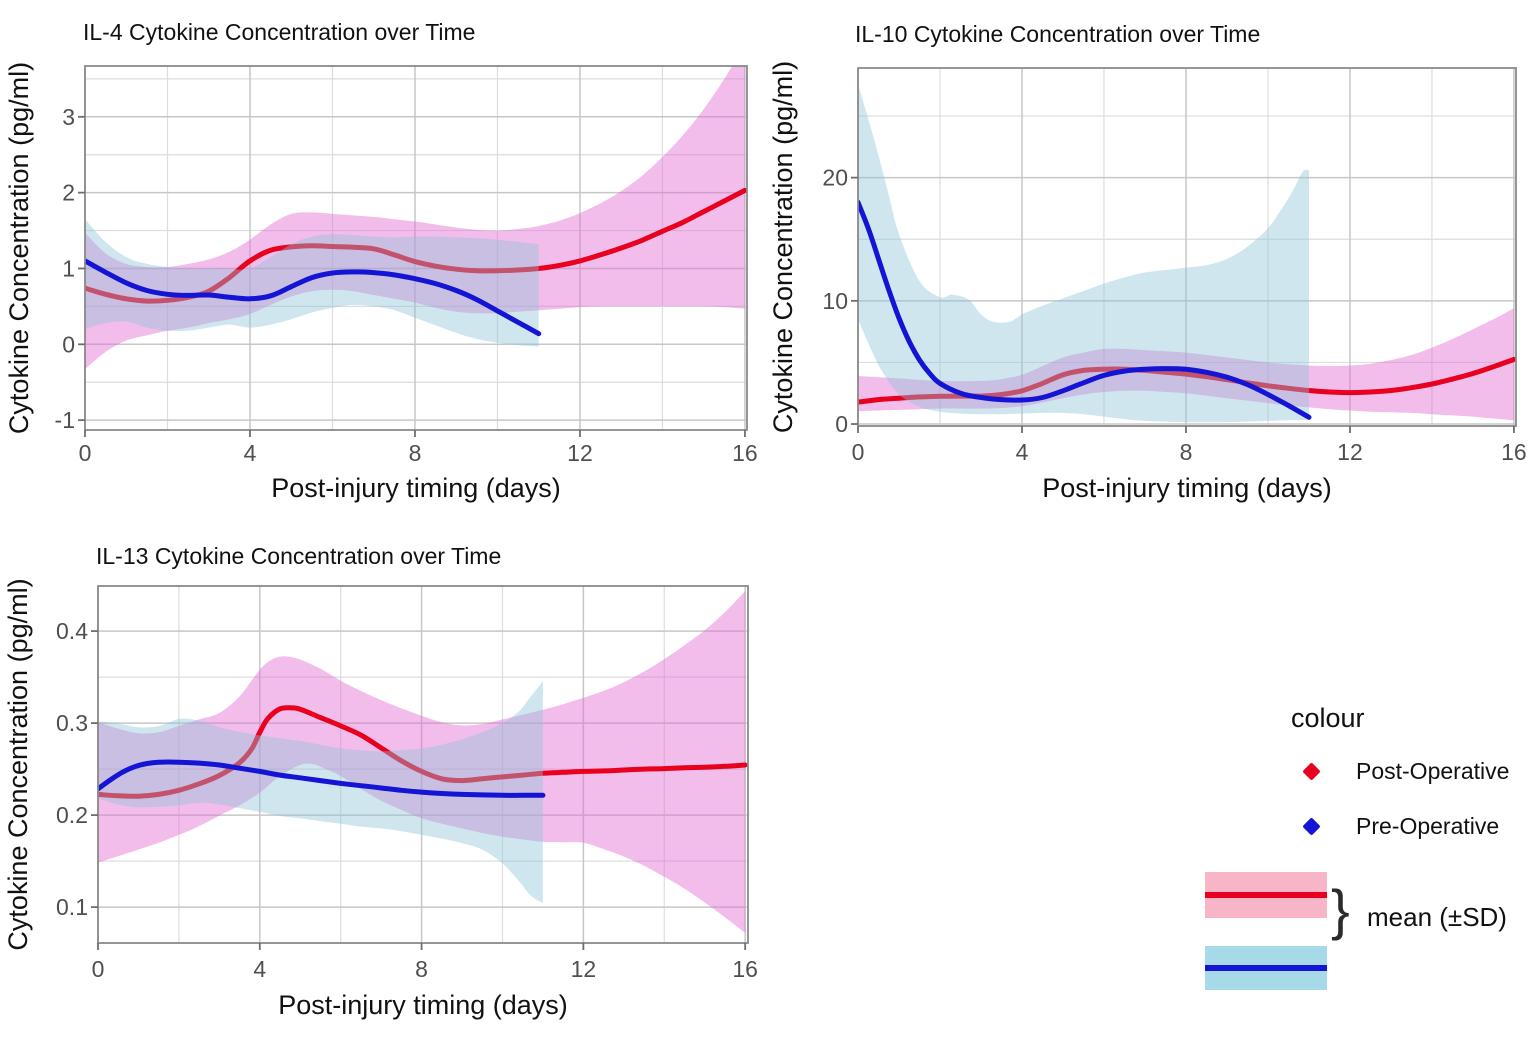 The image size is (1535, 1040). What do you see at coordinates (423, 752) in the screenshot?
I see `post-operative-mean-line` at bounding box center [423, 752].